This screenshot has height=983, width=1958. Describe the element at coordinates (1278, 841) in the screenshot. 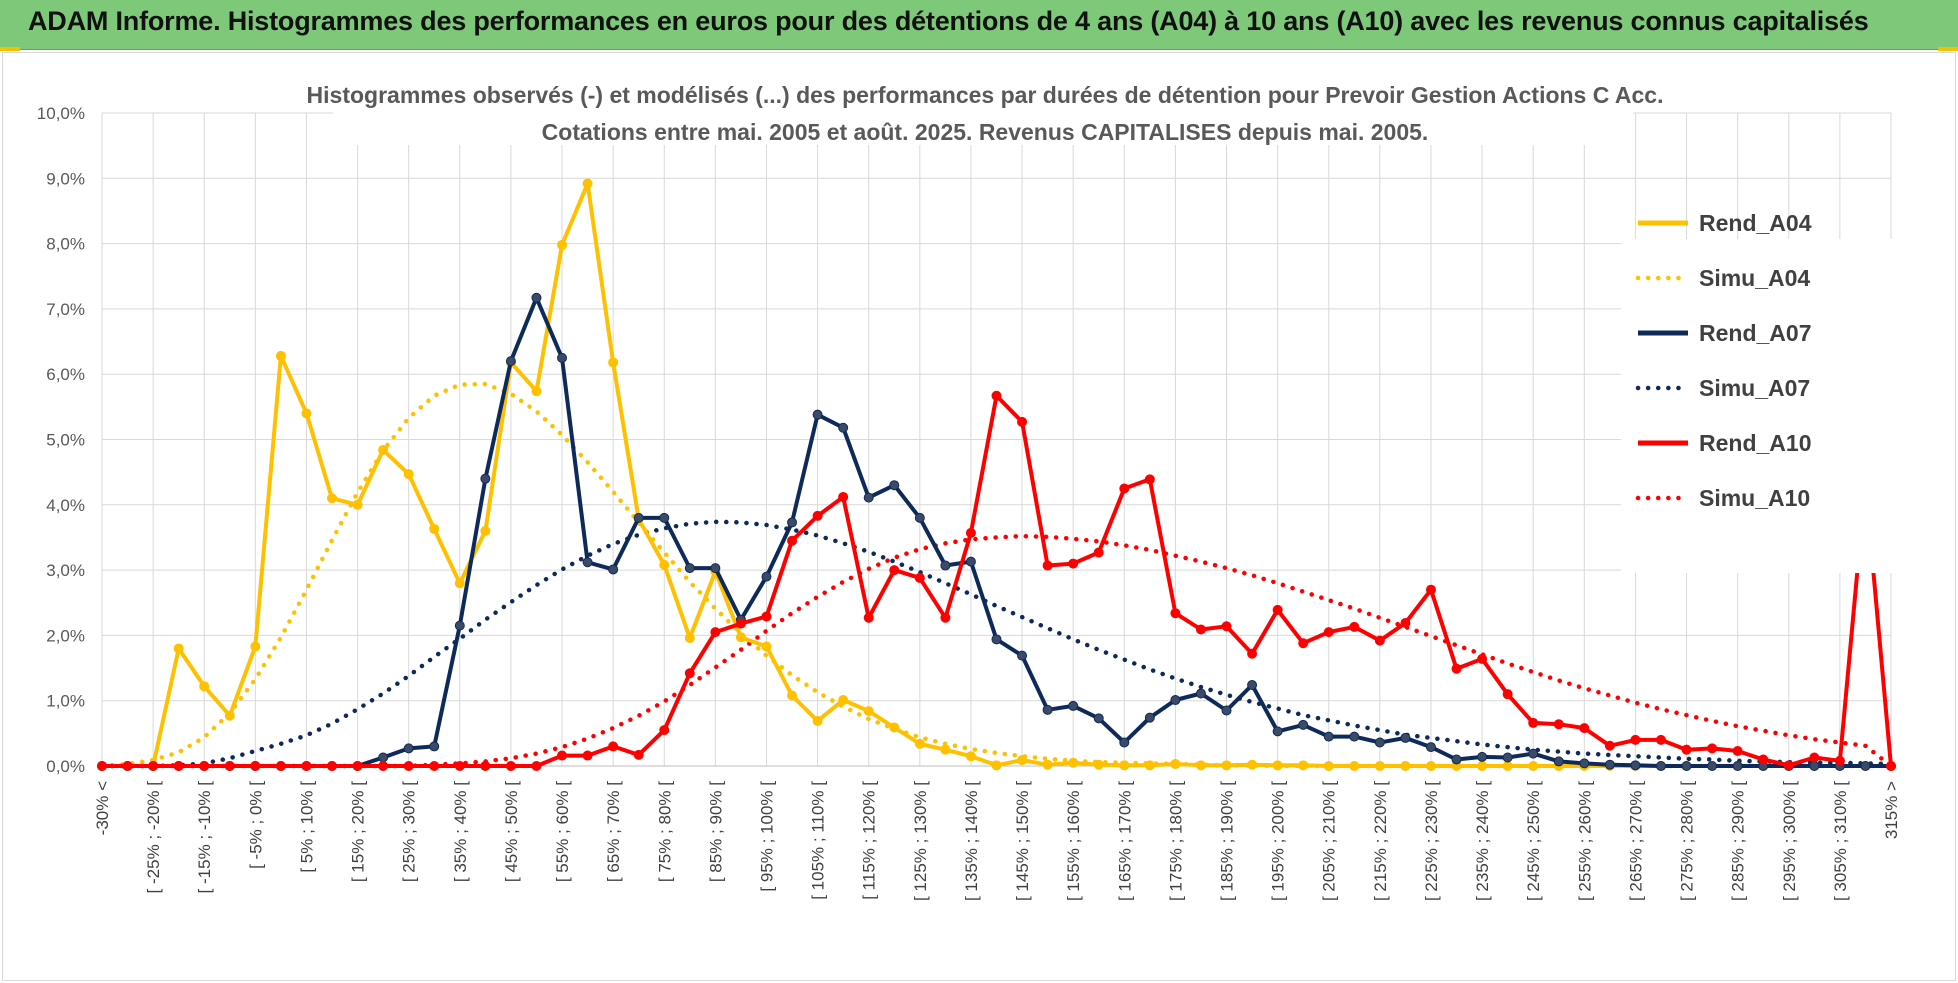

I see `x-tick-label: [ 195% ; 200% [` at that location.